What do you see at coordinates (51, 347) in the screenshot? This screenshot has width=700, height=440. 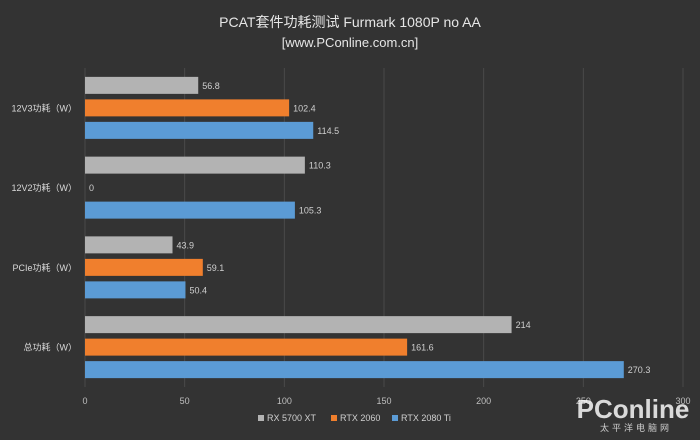 I see `category-label: 总功耗（W）` at bounding box center [51, 347].